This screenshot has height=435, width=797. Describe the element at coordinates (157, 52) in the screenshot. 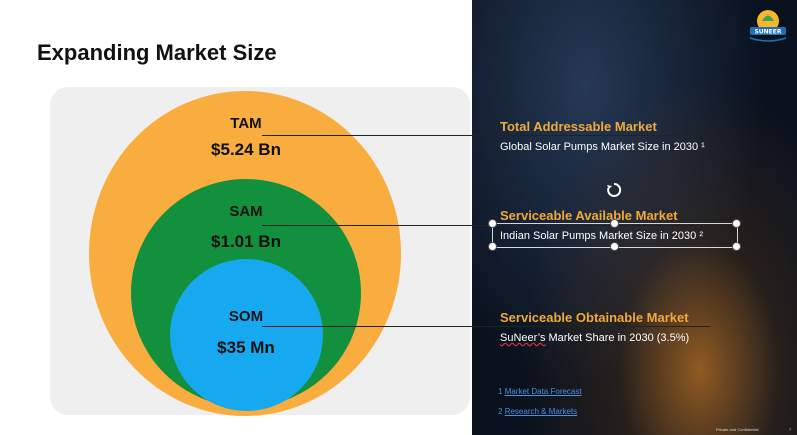

I see `slide-title: Expanding Market Size` at that location.